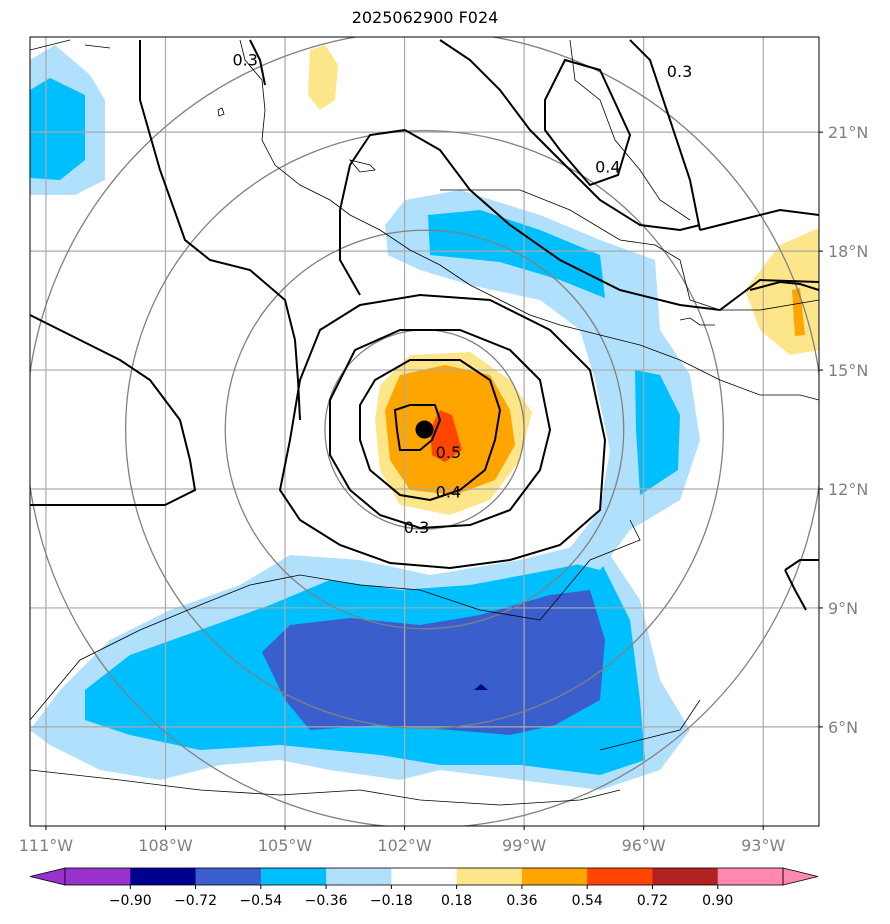  I want to click on x-tick-label: 96°W, so click(644, 845).